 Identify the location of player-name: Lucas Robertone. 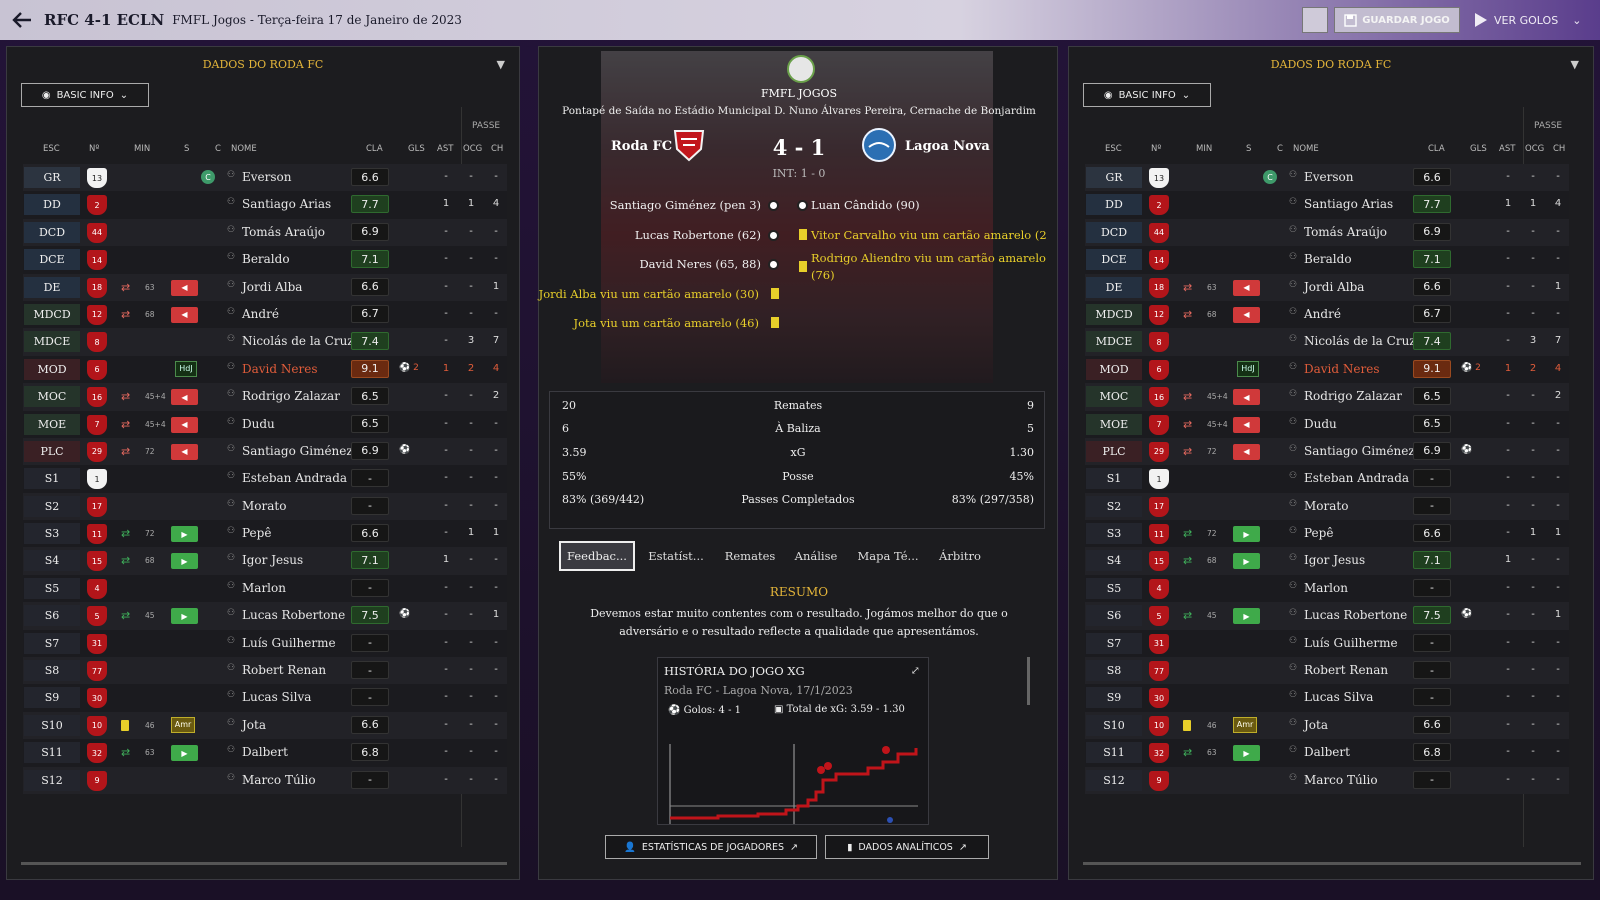
(294, 615).